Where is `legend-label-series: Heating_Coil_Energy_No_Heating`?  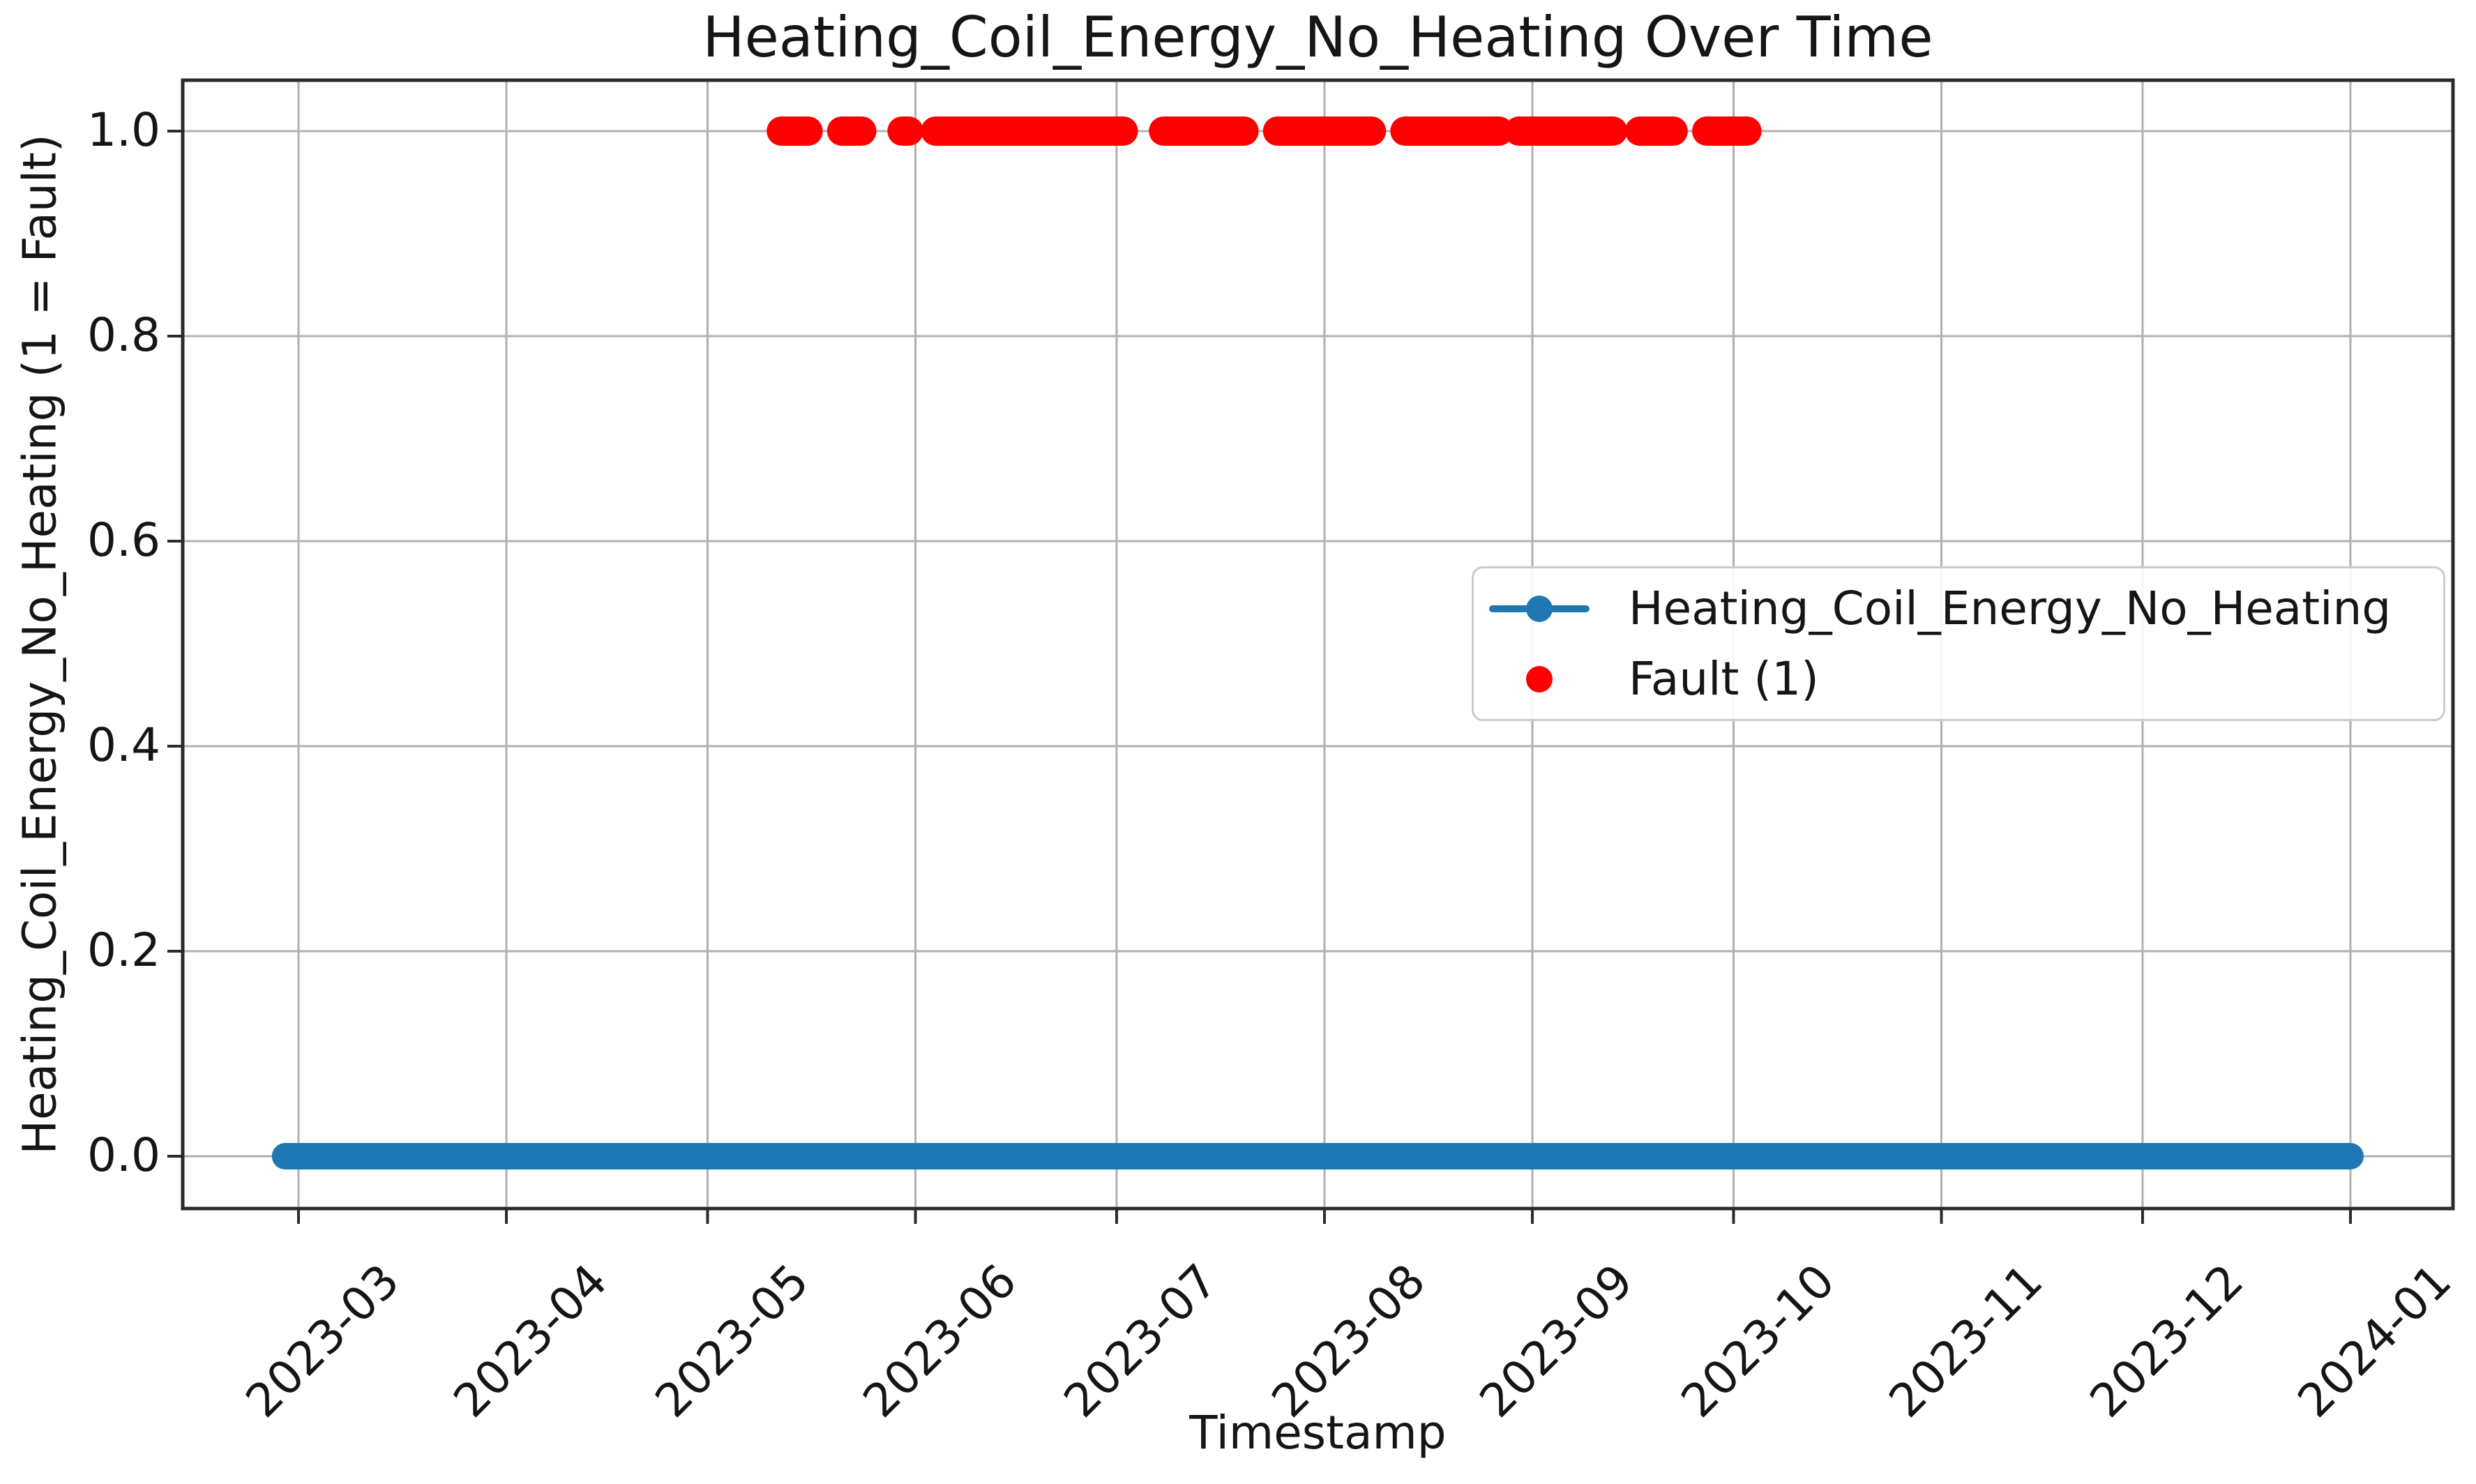
legend-label-series: Heating_Coil_Energy_No_Heating is located at coordinates (2011, 608).